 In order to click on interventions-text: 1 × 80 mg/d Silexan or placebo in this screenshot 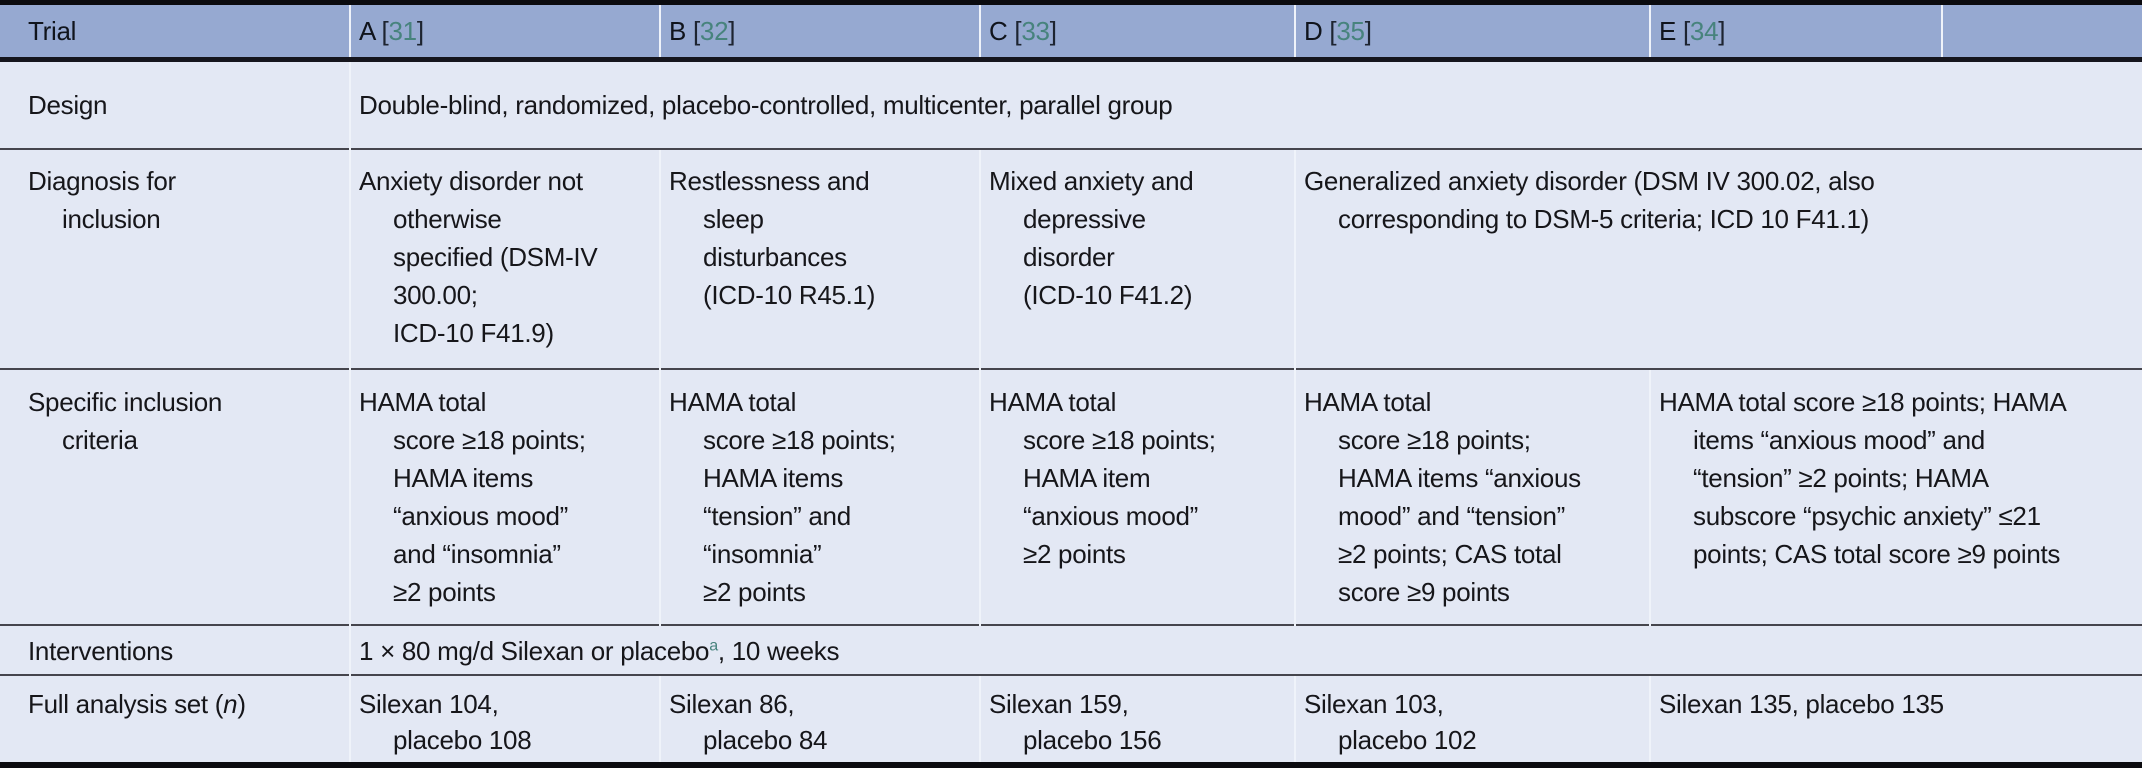, I will do `click(534, 651)`.